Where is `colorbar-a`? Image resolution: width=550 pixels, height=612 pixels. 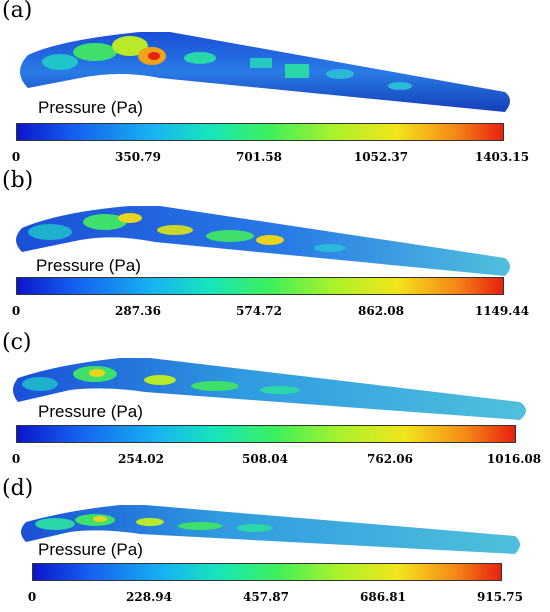 colorbar-a is located at coordinates (260, 132).